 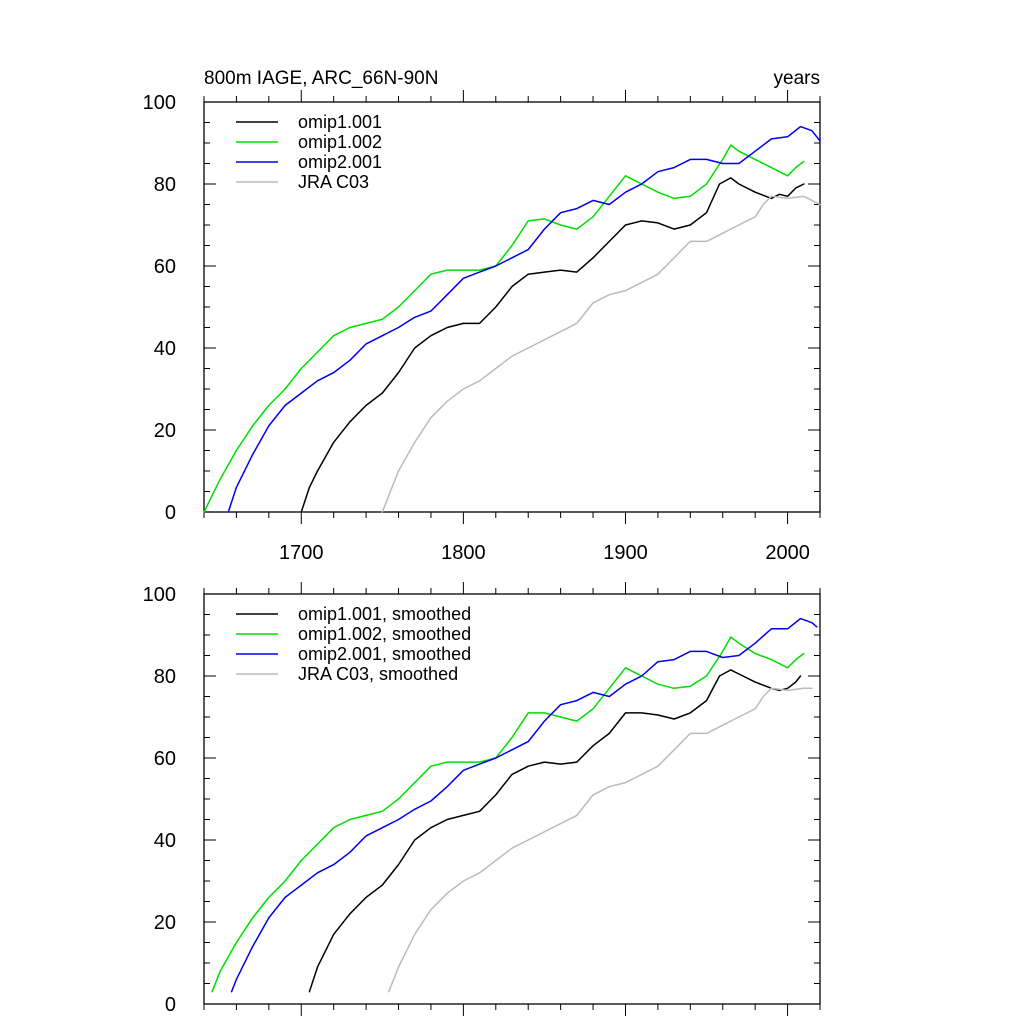 What do you see at coordinates (340, 142) in the screenshot?
I see `legend-label: omip1.002` at bounding box center [340, 142].